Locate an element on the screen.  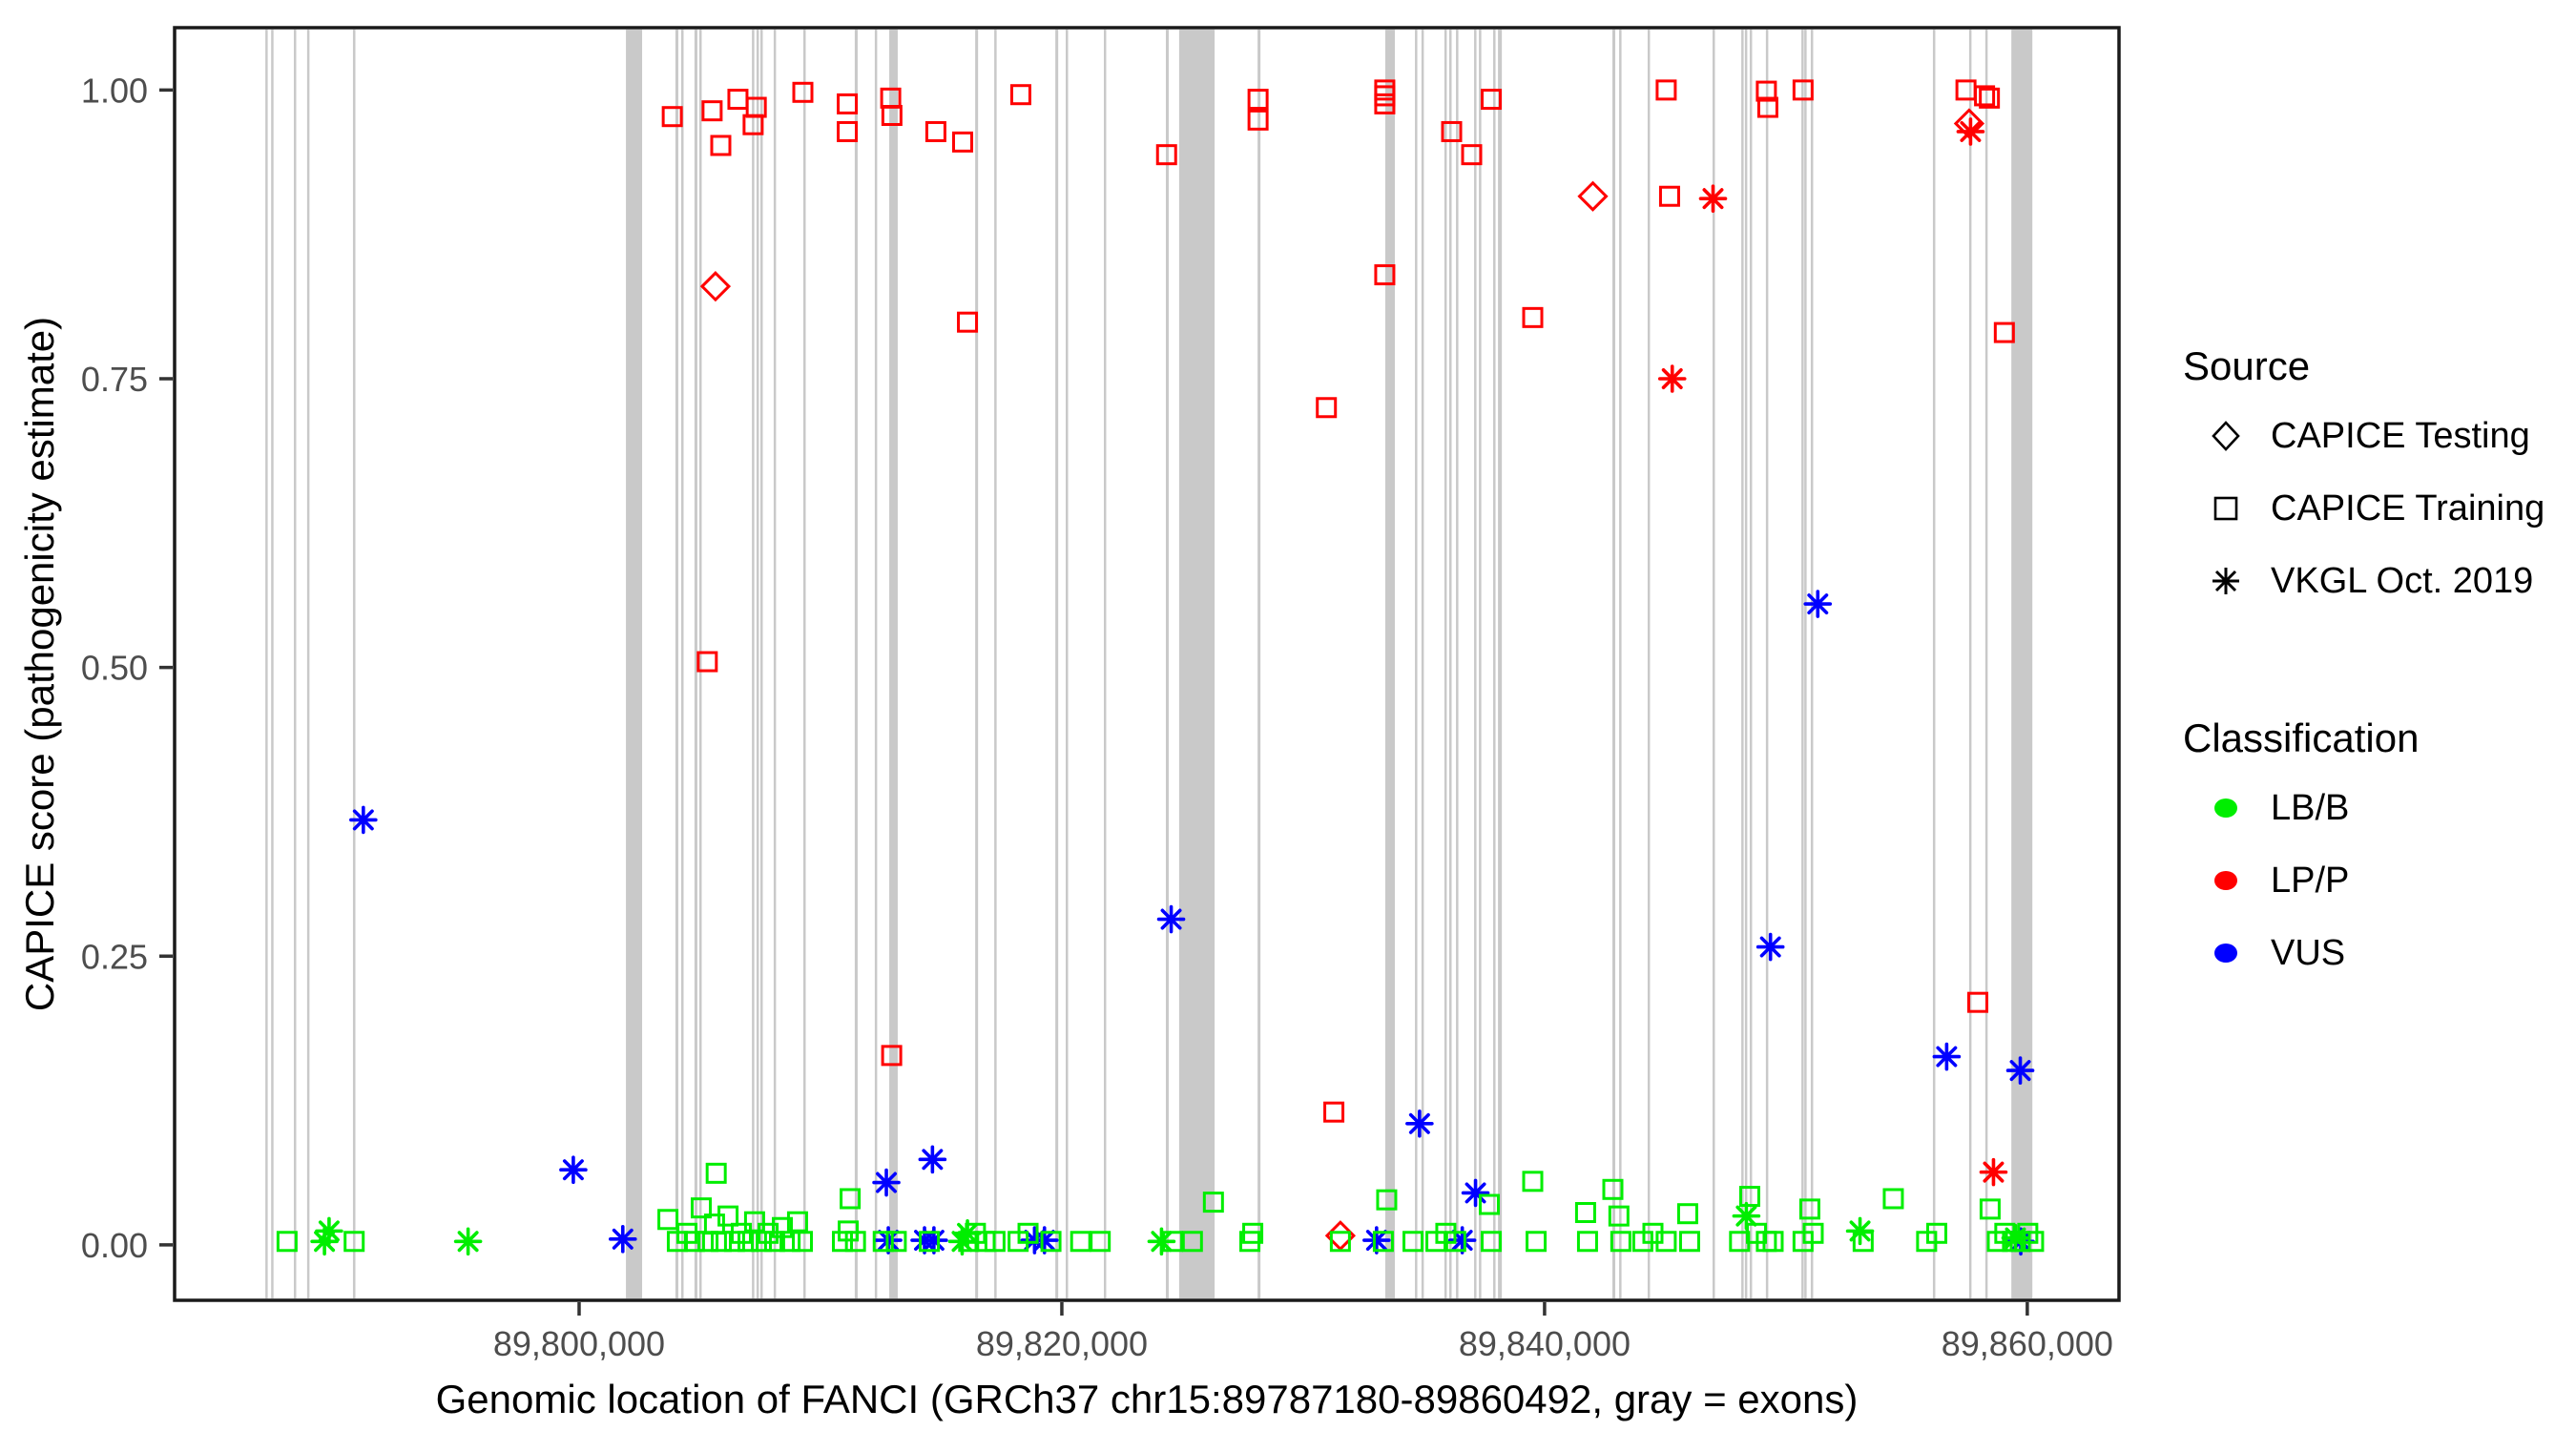
legend-item-label: CAPICE Training is located at coordinates (2408, 508).